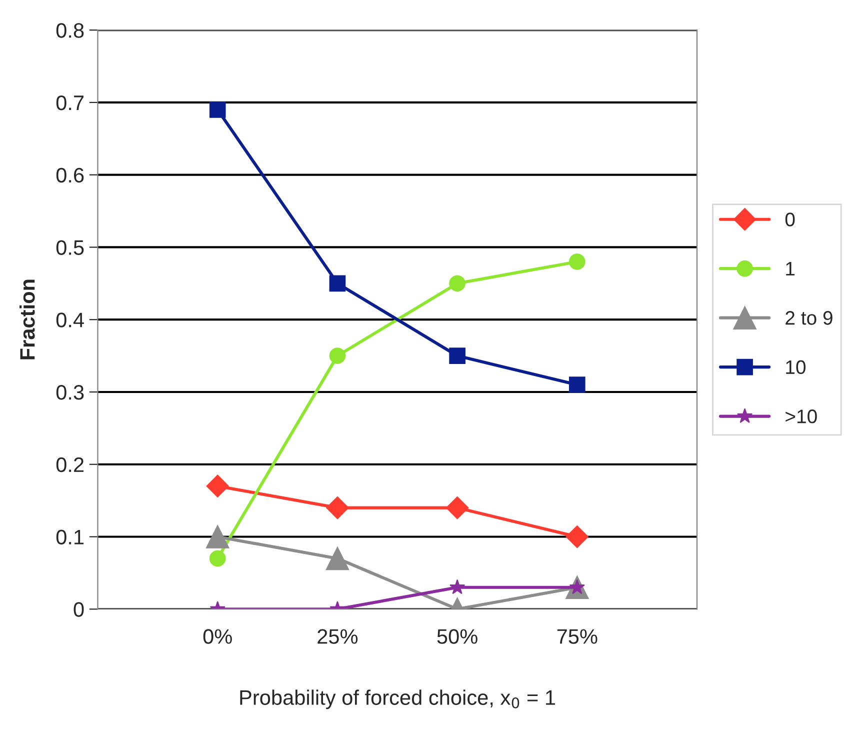 Image resolution: width=850 pixels, height=752 pixels. Describe the element at coordinates (70, 320) in the screenshot. I see `y-tick-label: 0.4` at that location.